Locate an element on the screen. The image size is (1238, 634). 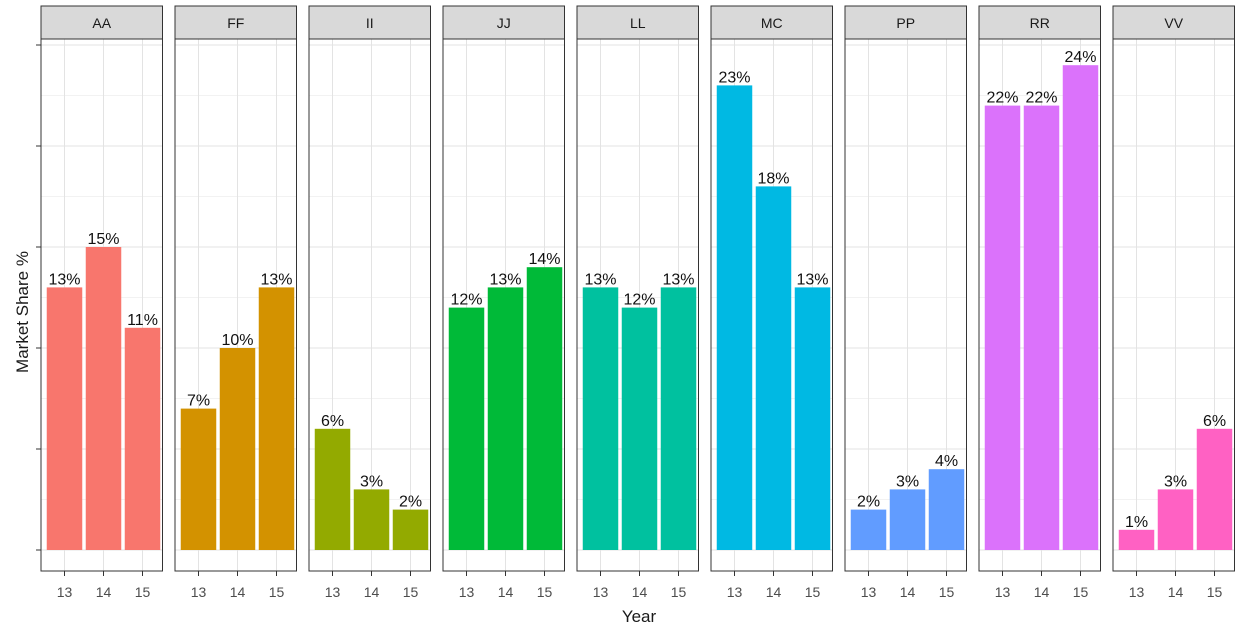
bar-value-label: 11% is located at coordinates (142, 320).